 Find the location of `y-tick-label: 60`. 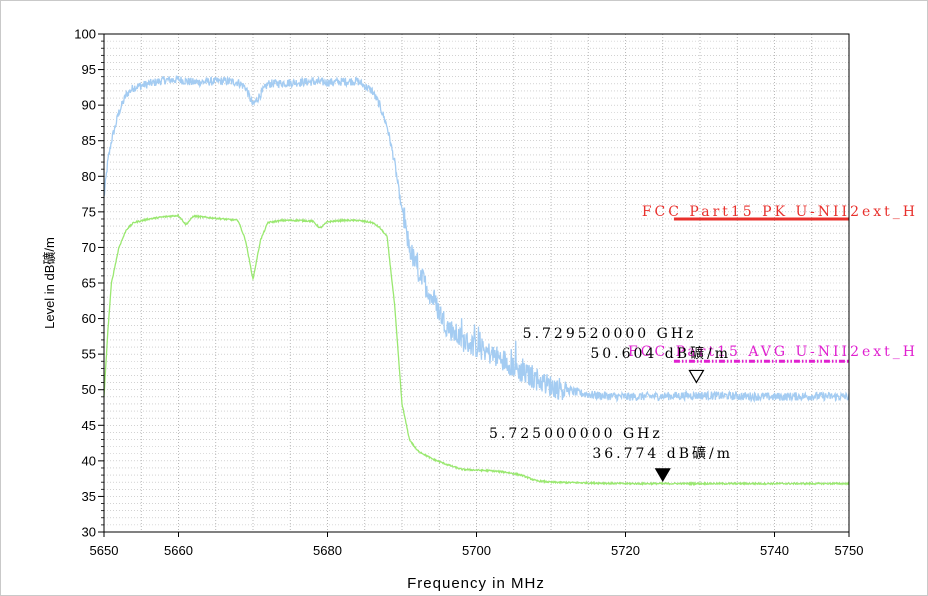

y-tick-label: 60 is located at coordinates (89, 318).